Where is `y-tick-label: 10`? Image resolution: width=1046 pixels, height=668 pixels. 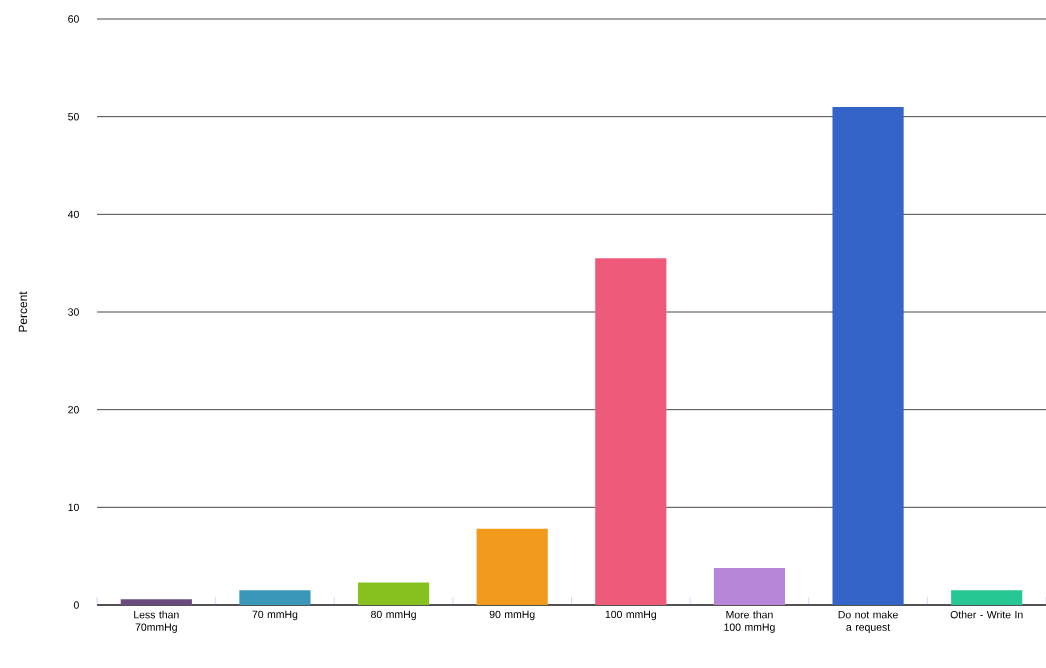
y-tick-label: 10 is located at coordinates (73, 507).